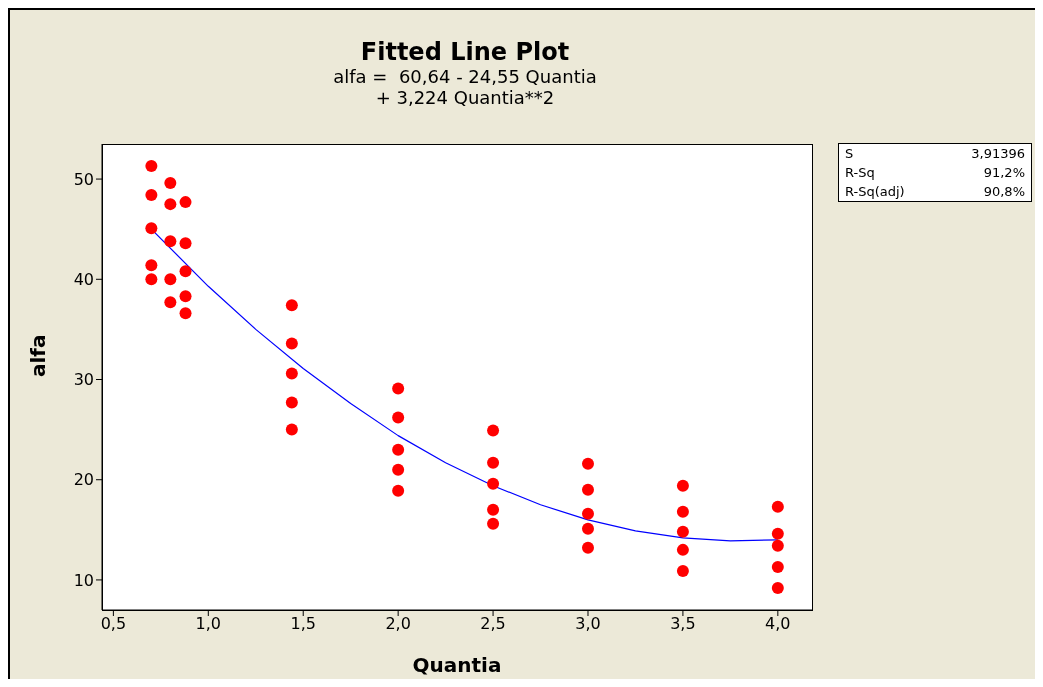  What do you see at coordinates (83, 279) in the screenshot?
I see `y-tick-label: 40` at bounding box center [83, 279].